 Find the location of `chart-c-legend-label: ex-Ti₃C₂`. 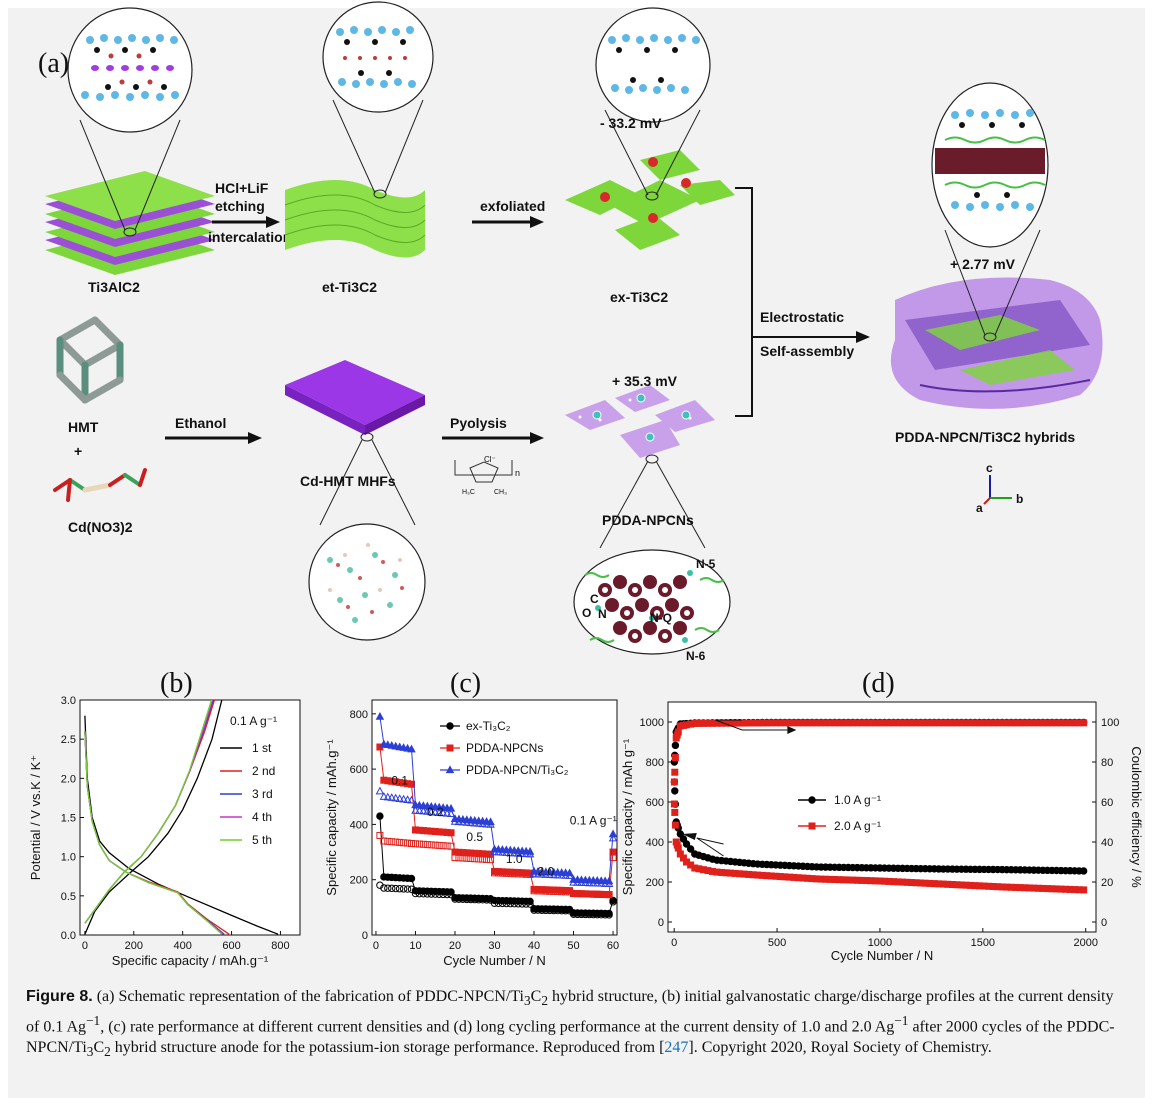

chart-c-legend-label: ex-Ti₃C₂ is located at coordinates (488, 726).